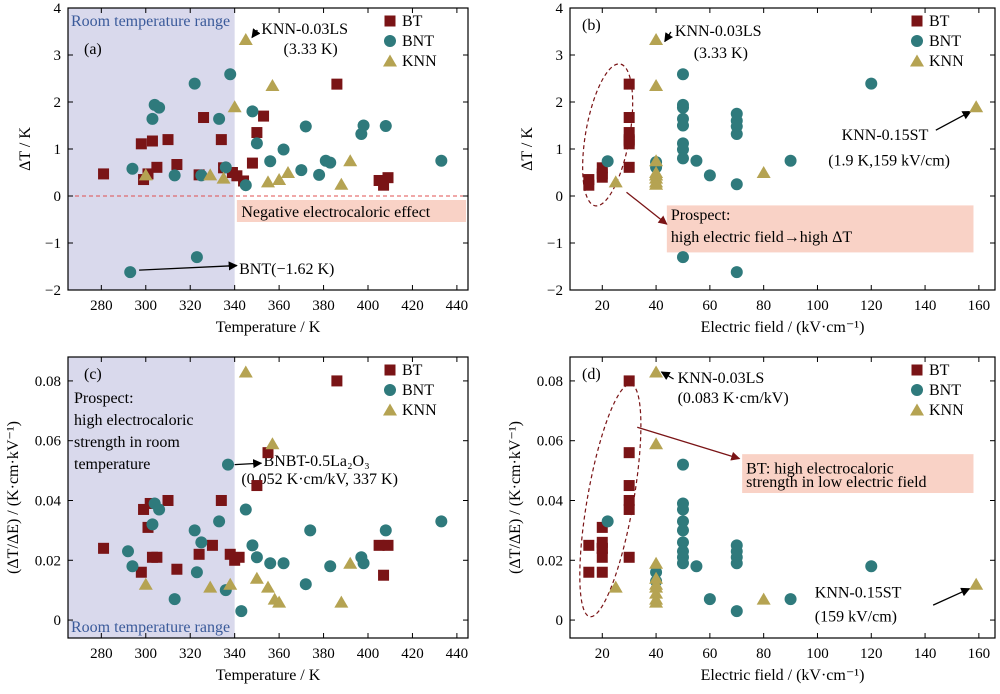 This screenshot has width=1000, height=694. What do you see at coordinates (550, 561) in the screenshot?
I see `y-tick-label: 0.02` at bounding box center [550, 561].